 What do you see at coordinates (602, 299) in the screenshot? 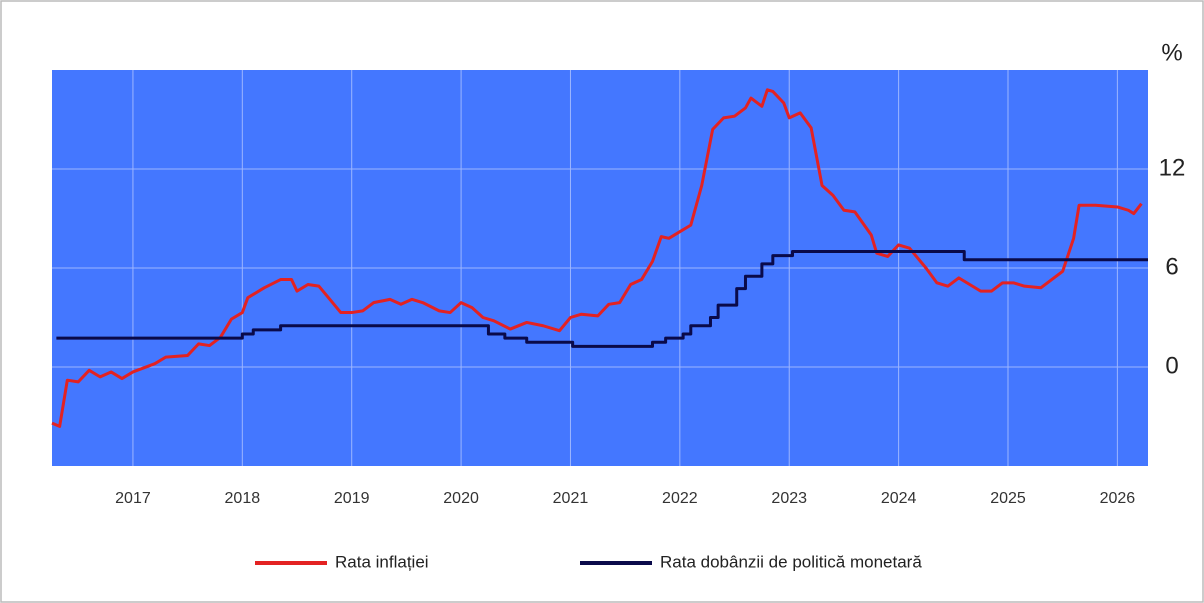
I see `series-line` at bounding box center [602, 299].